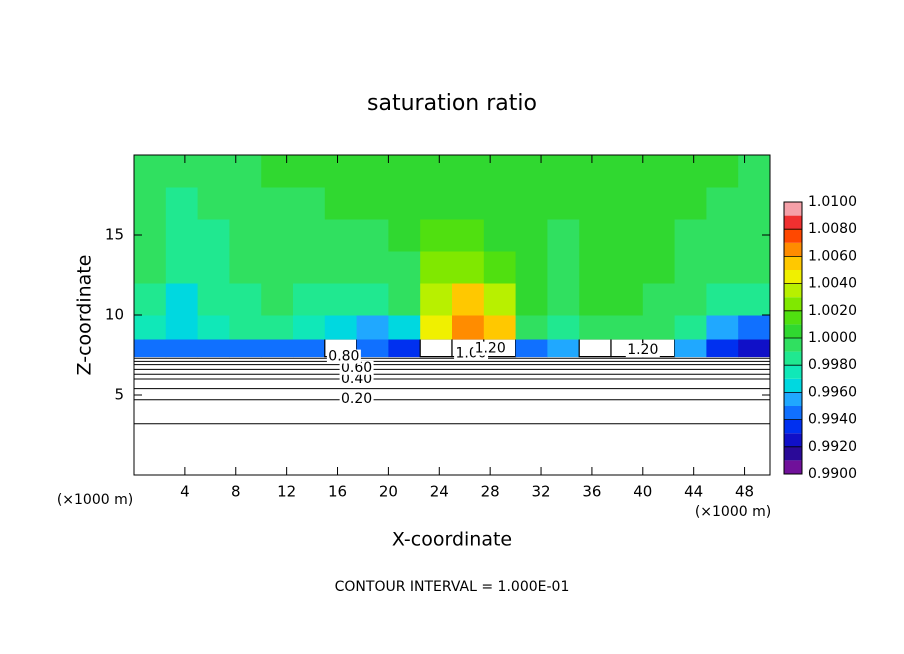 This screenshot has width=904, height=654. Describe the element at coordinates (832, 284) in the screenshot. I see `colorbar-tick-label: 1.0040` at that location.